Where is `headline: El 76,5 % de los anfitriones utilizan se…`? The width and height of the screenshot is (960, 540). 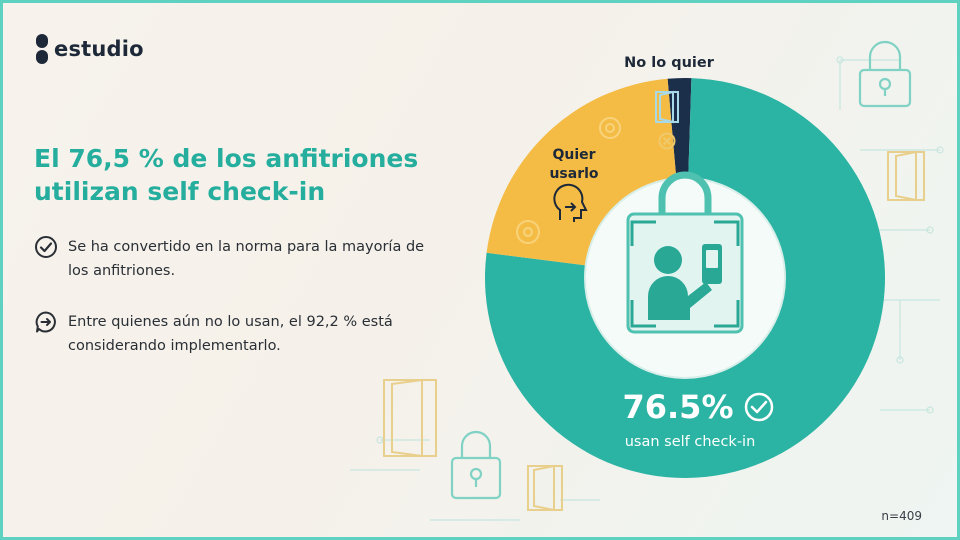
headline: El 76,5 % de los anfitriones utilizan se… is located at coordinates (226, 175).